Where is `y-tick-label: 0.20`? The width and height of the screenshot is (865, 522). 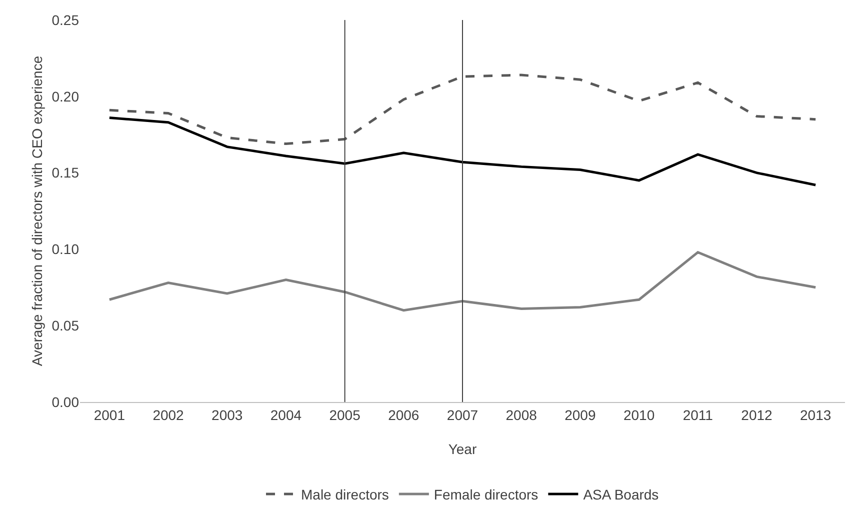 y-tick-label: 0.20 is located at coordinates (66, 96).